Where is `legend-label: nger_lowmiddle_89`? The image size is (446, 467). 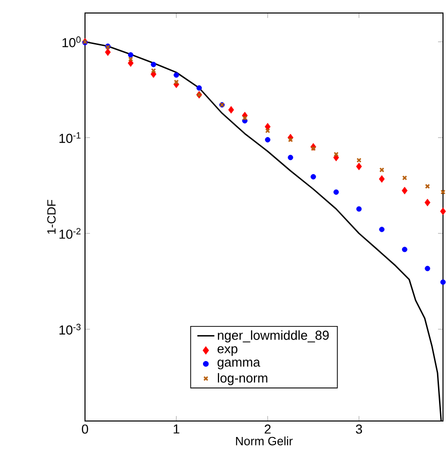
legend-label: nger_lowmiddle_89 is located at coordinates (273, 336).